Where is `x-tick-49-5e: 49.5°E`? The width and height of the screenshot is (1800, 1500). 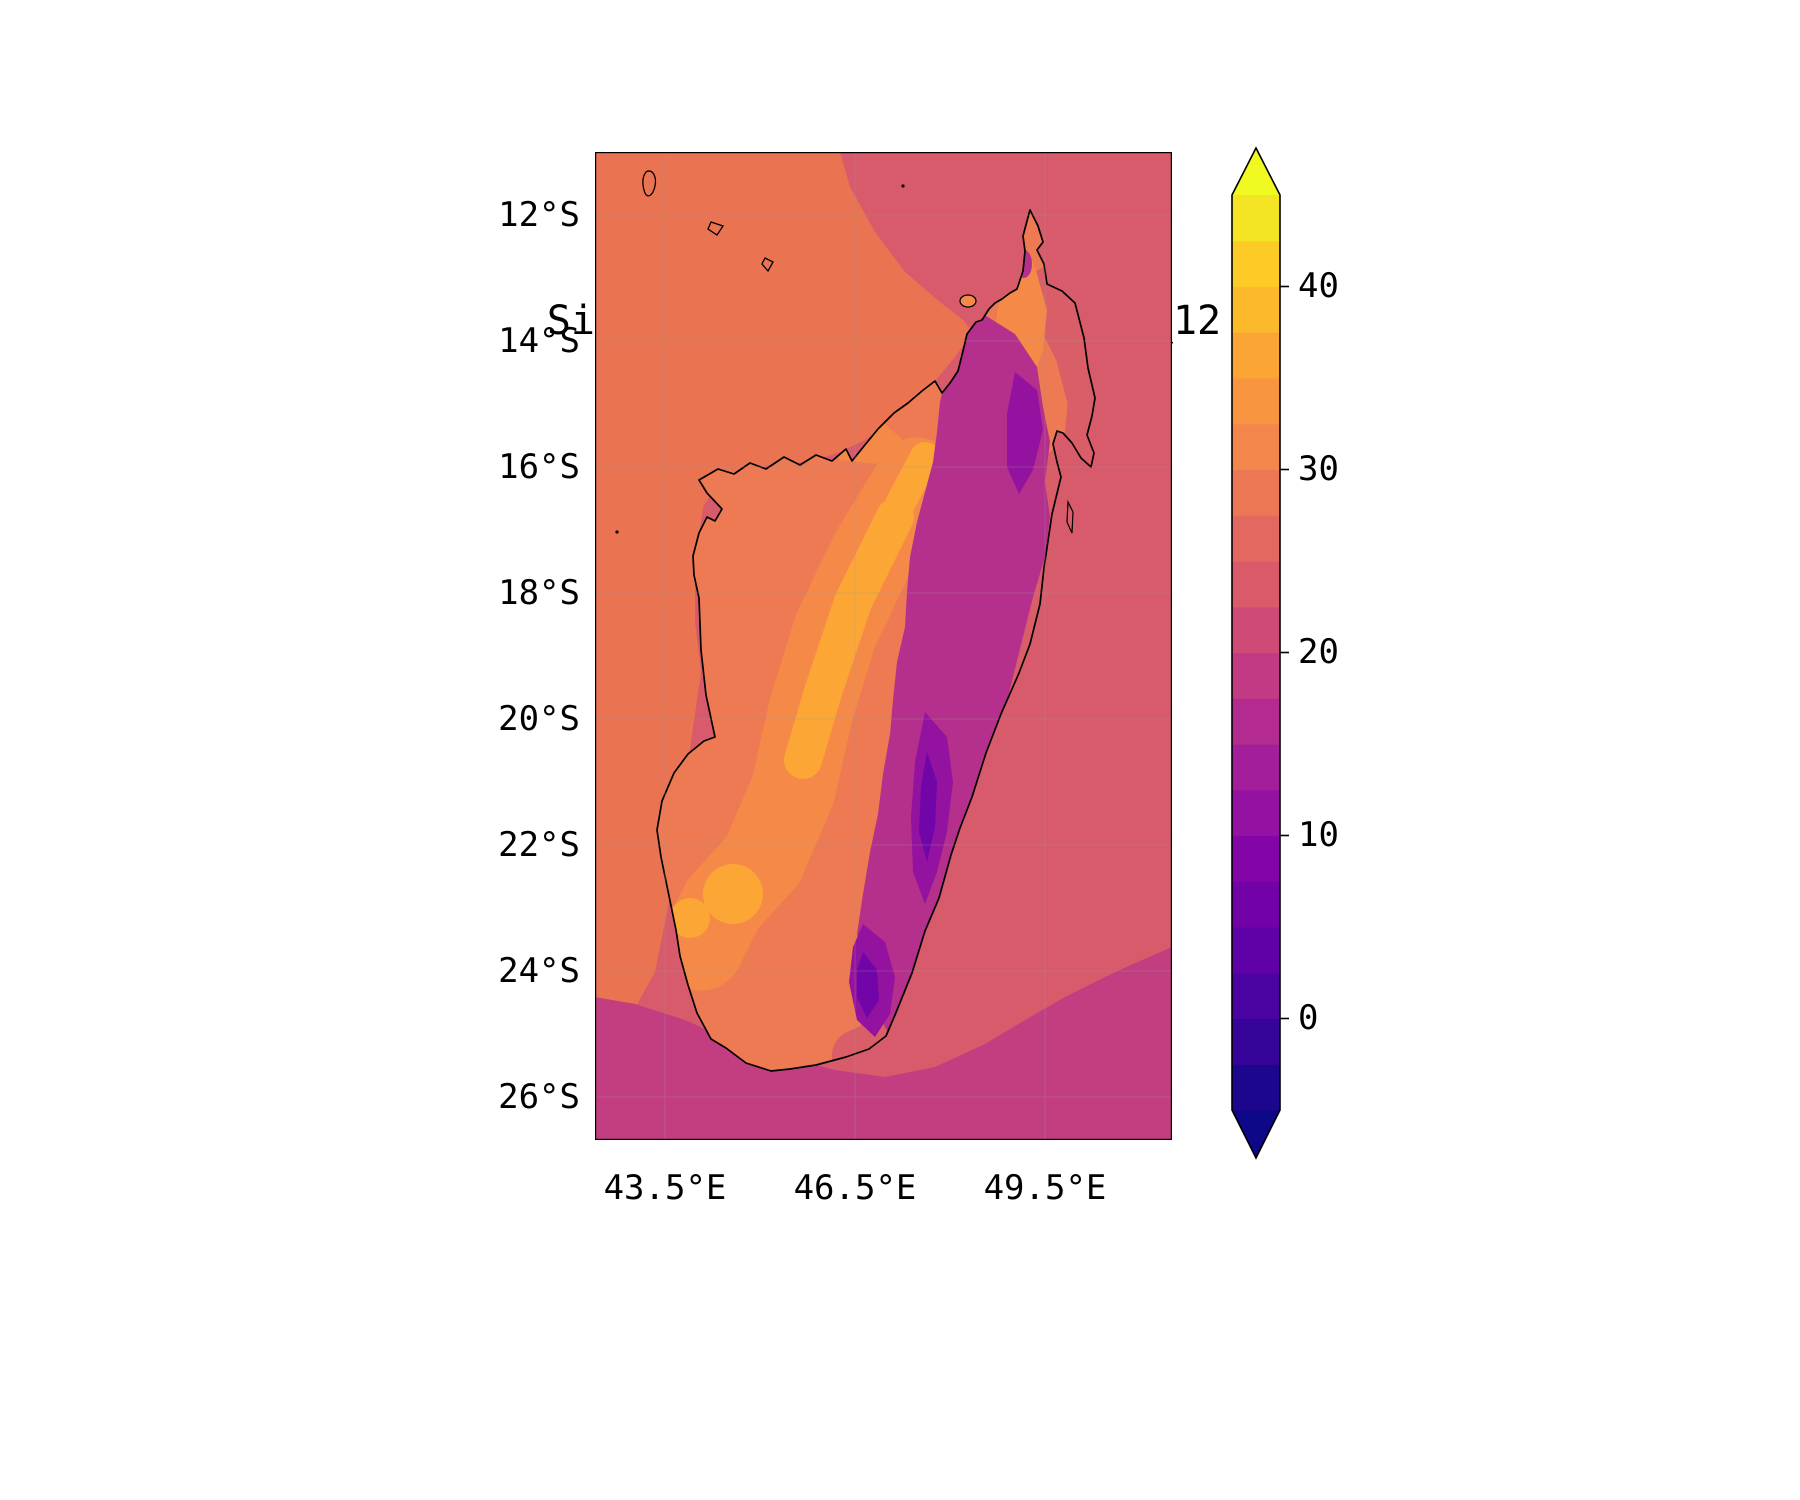 x-tick-49-5e: 49.5°E is located at coordinates (1045, 1188).